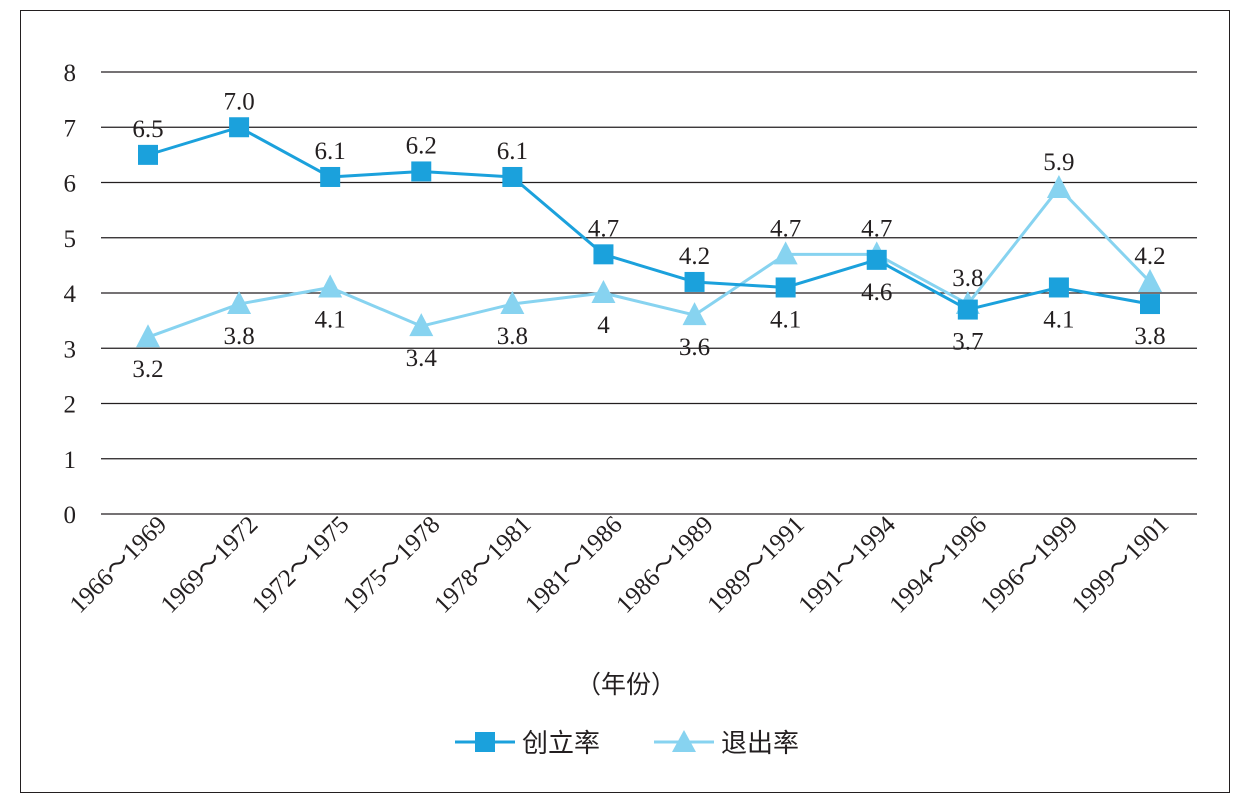 The width and height of the screenshot is (1252, 805). I want to click on y-tick-label: 8, so click(70, 73).